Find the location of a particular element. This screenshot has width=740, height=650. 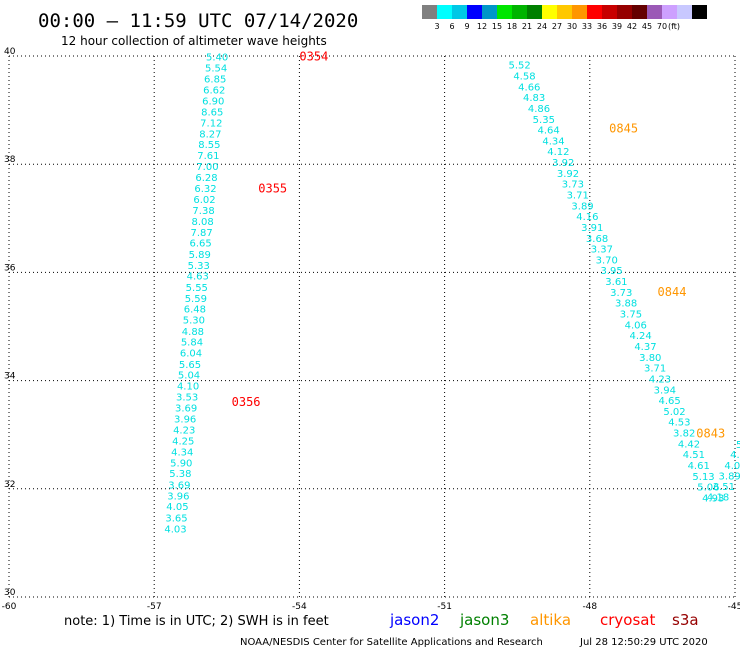

pass-time-label: 0355 is located at coordinates (272, 189).